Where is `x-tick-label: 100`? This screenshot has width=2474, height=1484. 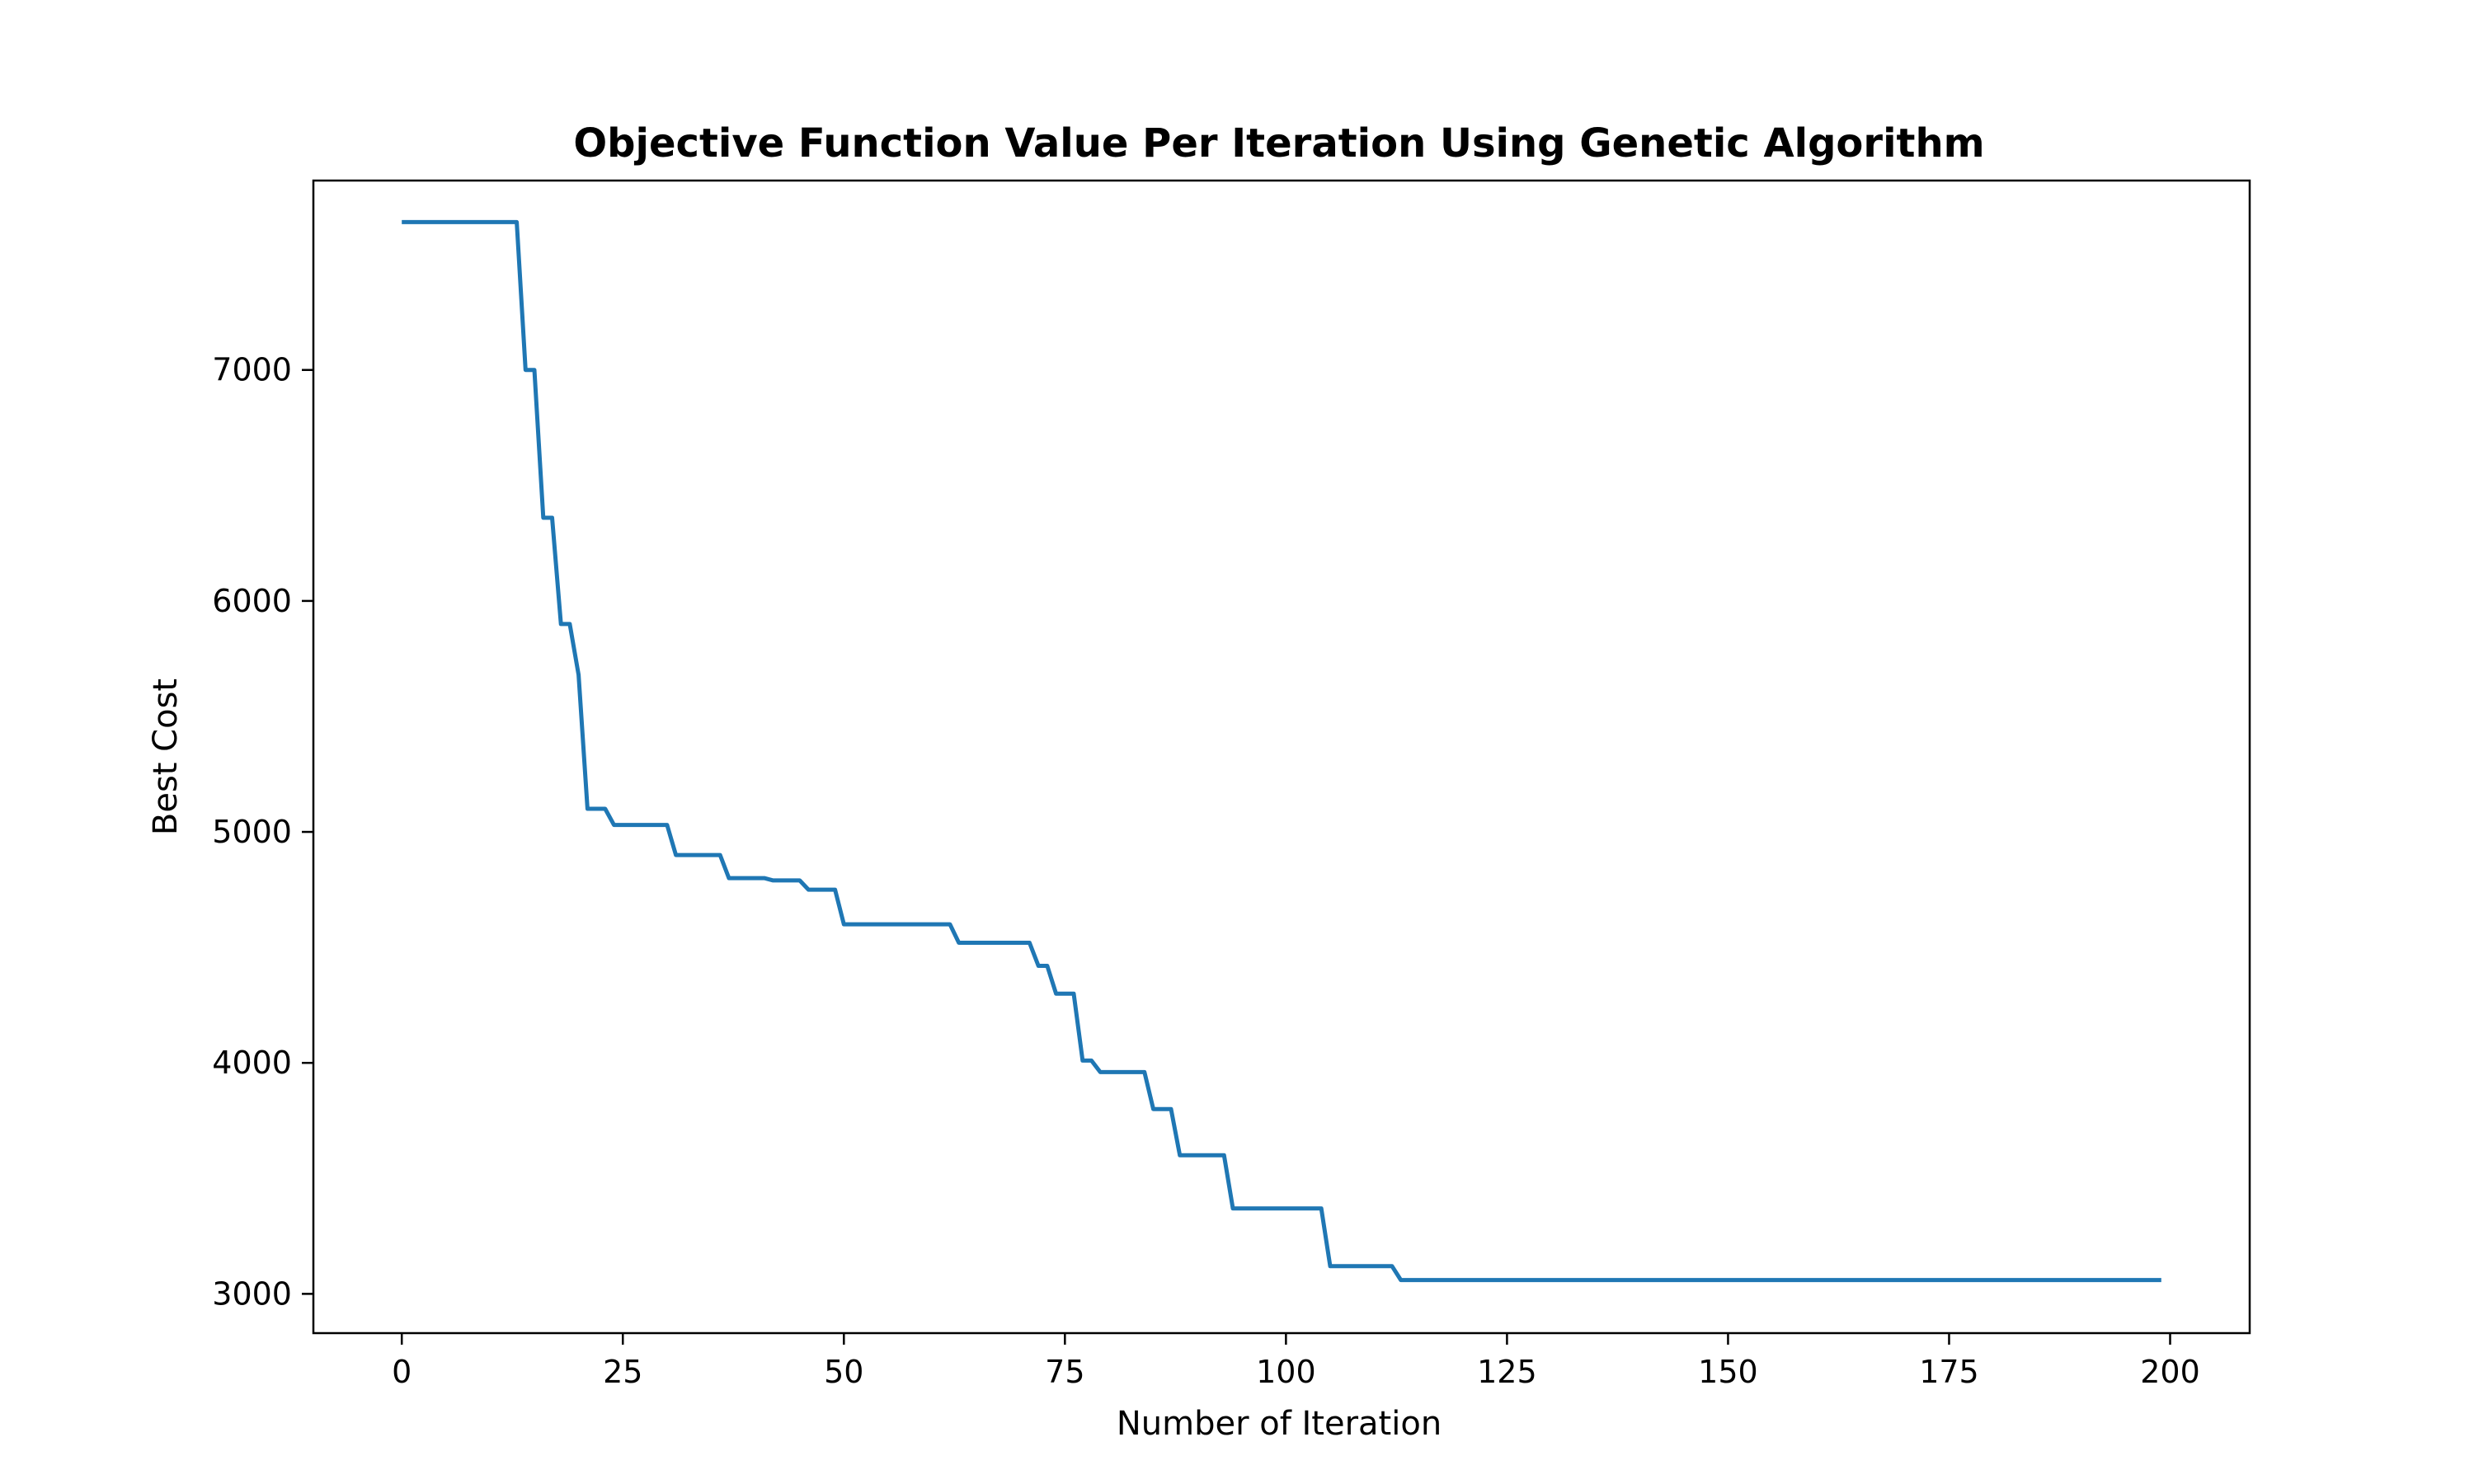 x-tick-label: 100 is located at coordinates (1286, 1372).